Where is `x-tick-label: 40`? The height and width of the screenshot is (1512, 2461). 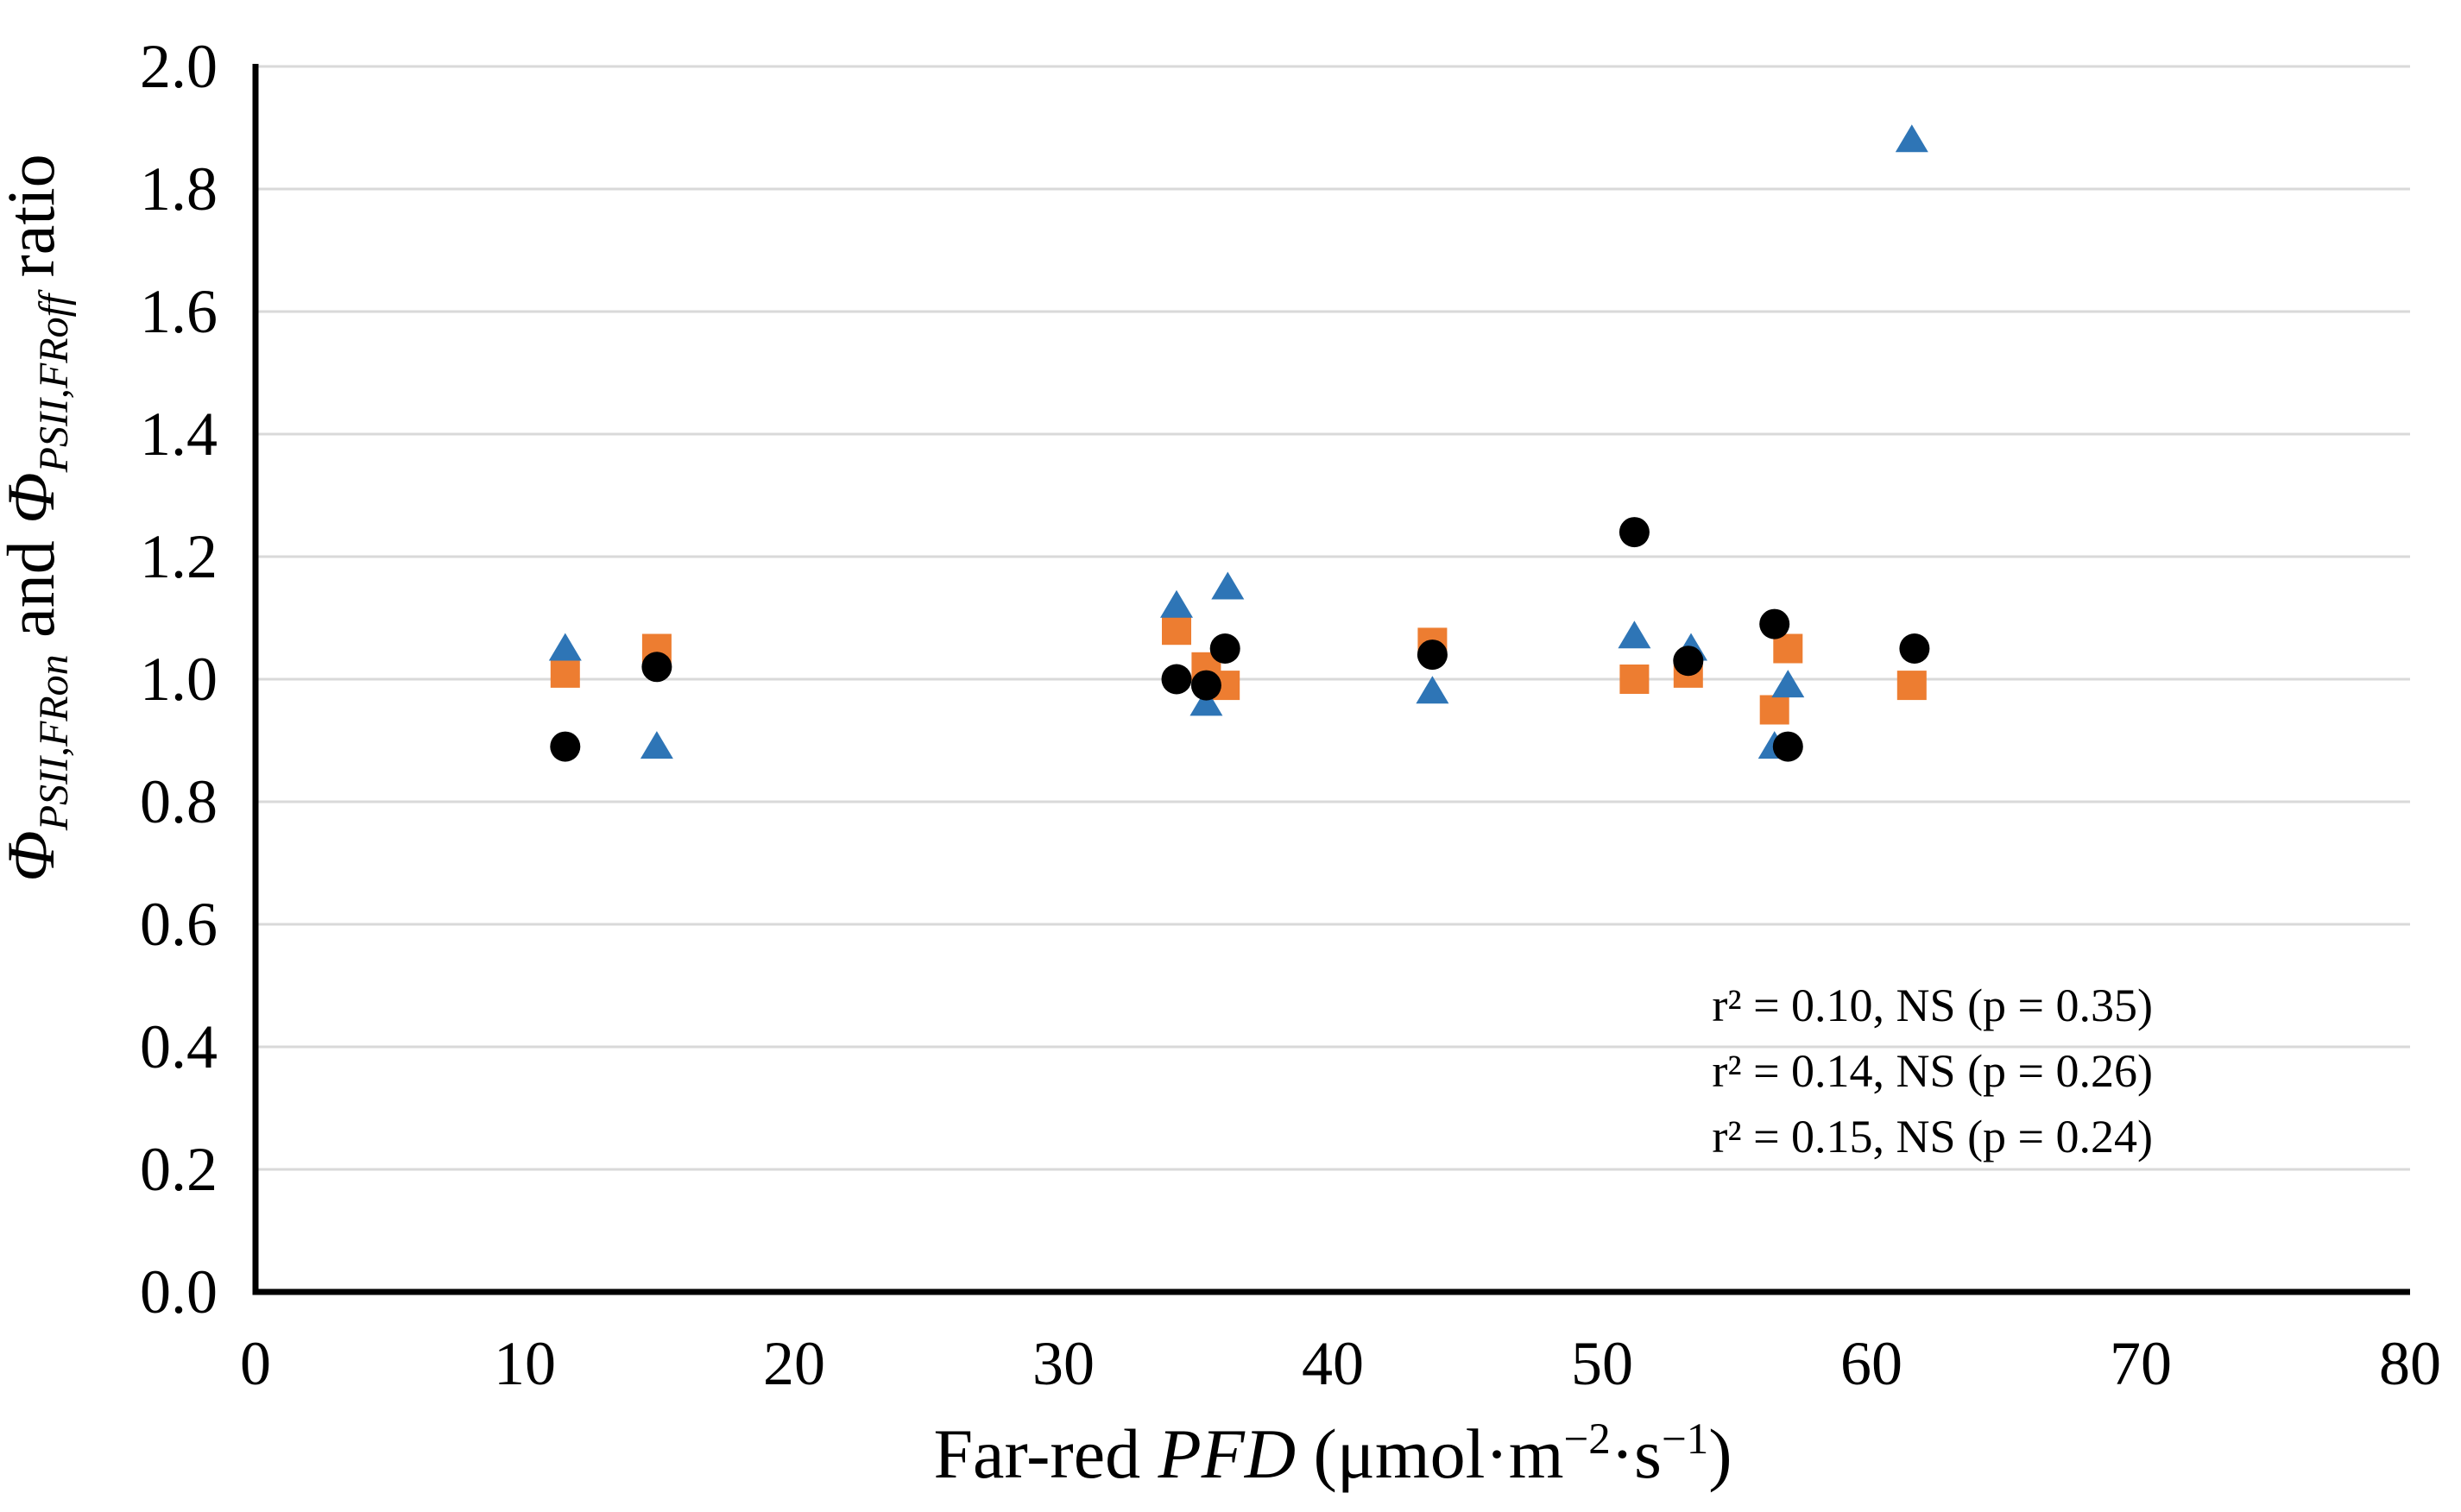
x-tick-label: 40 is located at coordinates (1333, 1364).